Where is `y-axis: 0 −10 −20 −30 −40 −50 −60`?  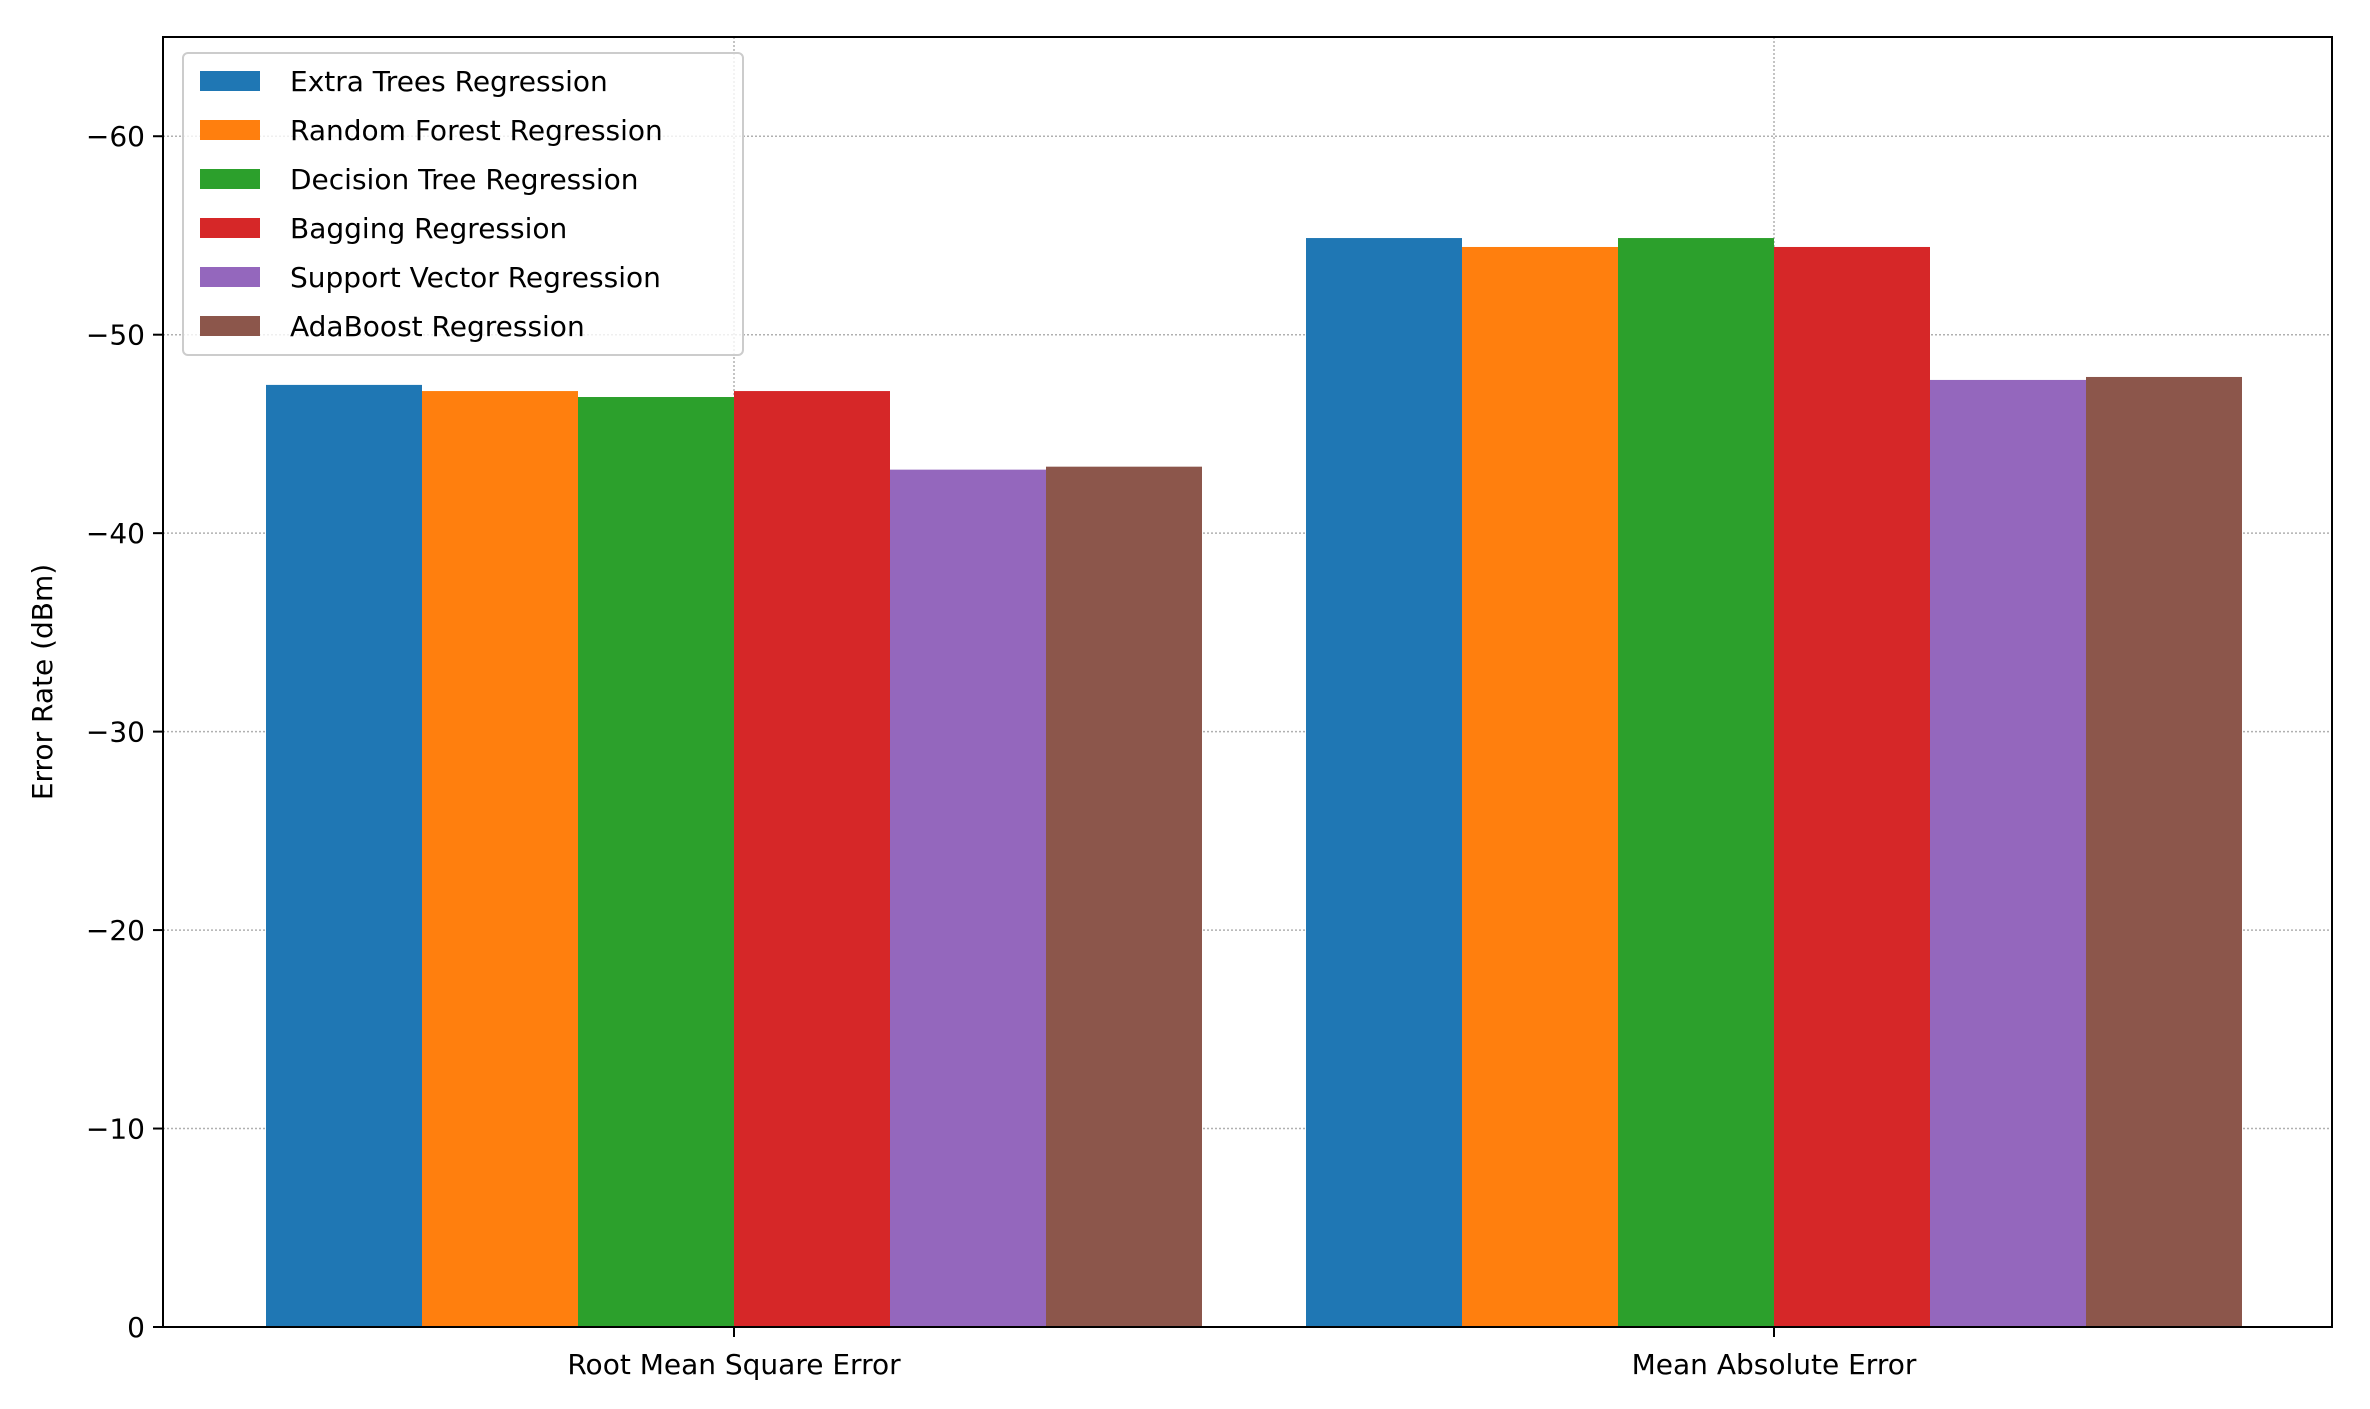
y-axis: 0 −10 −20 −30 −40 −50 −60 is located at coordinates (124, 732).